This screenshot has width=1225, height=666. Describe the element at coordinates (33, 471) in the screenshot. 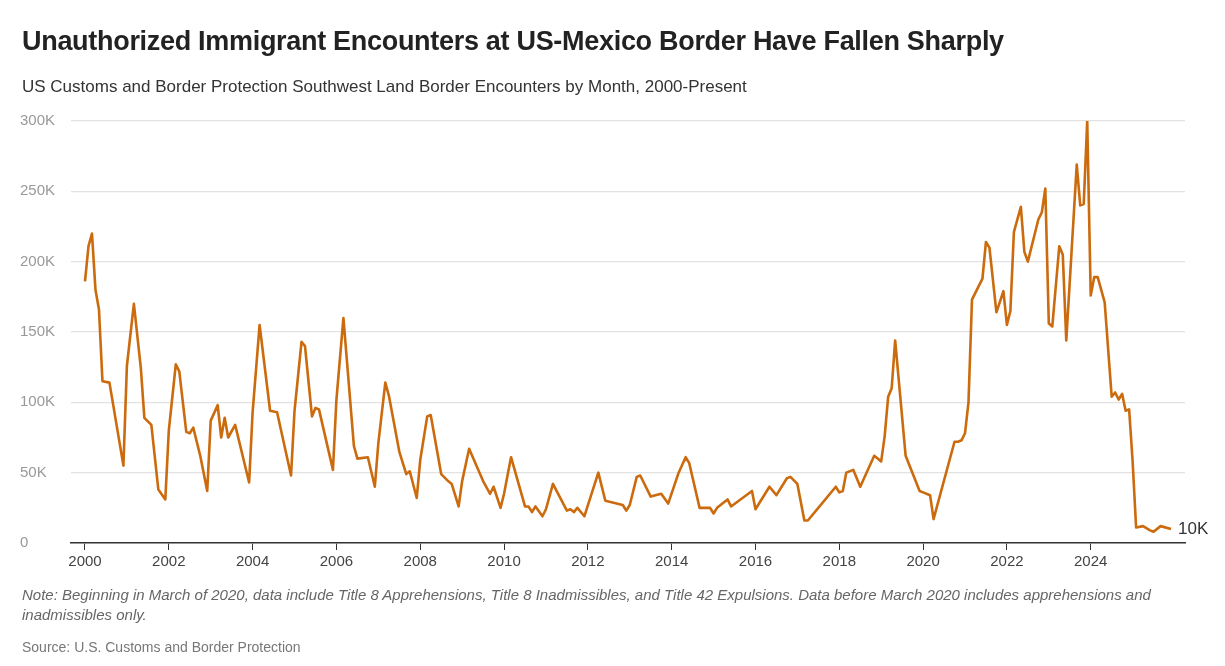

I see `y-tick-label: 50K` at that location.